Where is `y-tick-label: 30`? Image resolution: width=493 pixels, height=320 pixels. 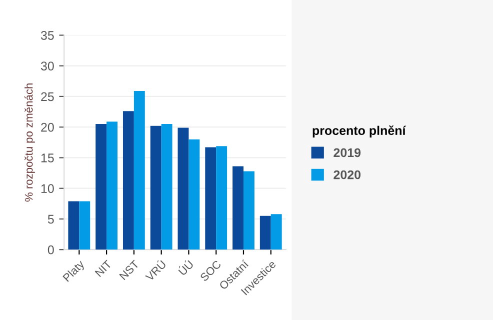 y-tick-label: 30 is located at coordinates (47, 66).